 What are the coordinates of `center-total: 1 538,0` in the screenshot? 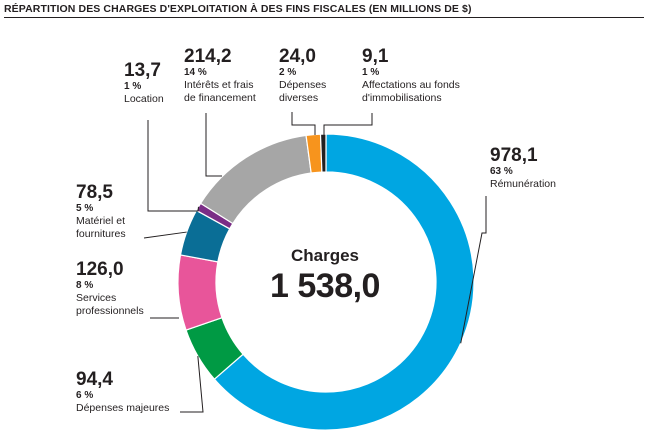 It's located at (325, 286).